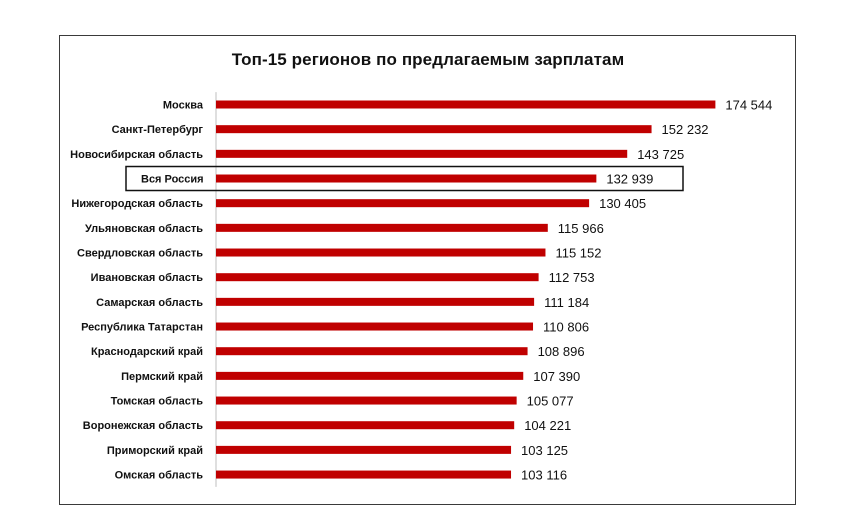 This screenshot has width=856, height=524. I want to click on value-label: 115 966, so click(581, 228).